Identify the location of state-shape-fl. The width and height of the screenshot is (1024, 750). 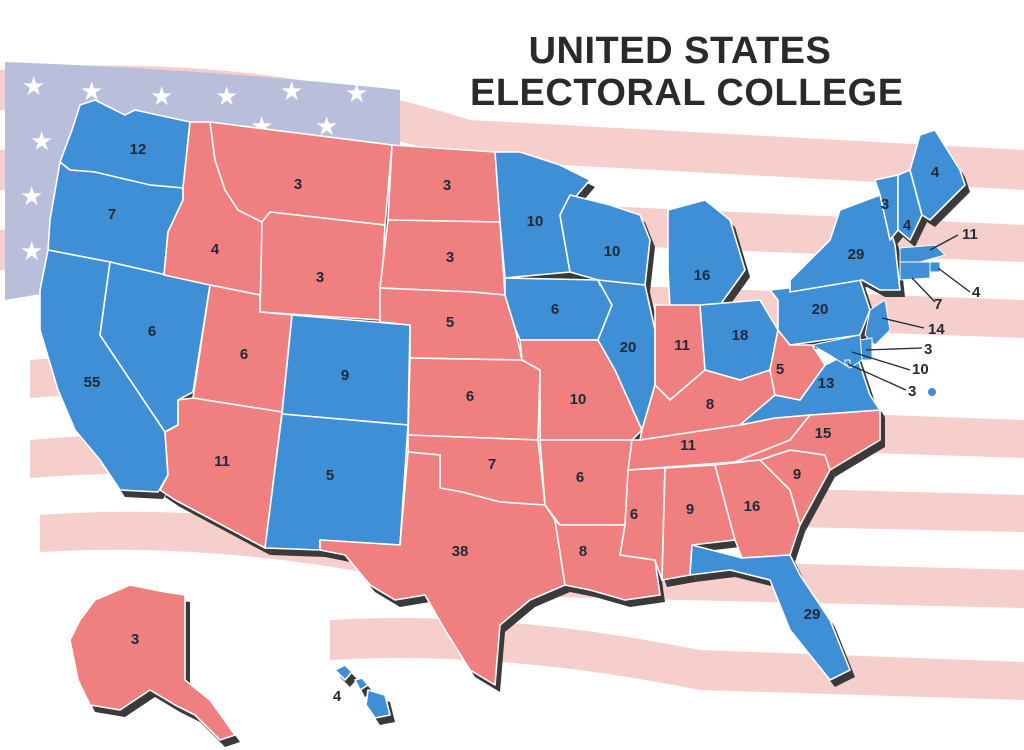
(770, 612).